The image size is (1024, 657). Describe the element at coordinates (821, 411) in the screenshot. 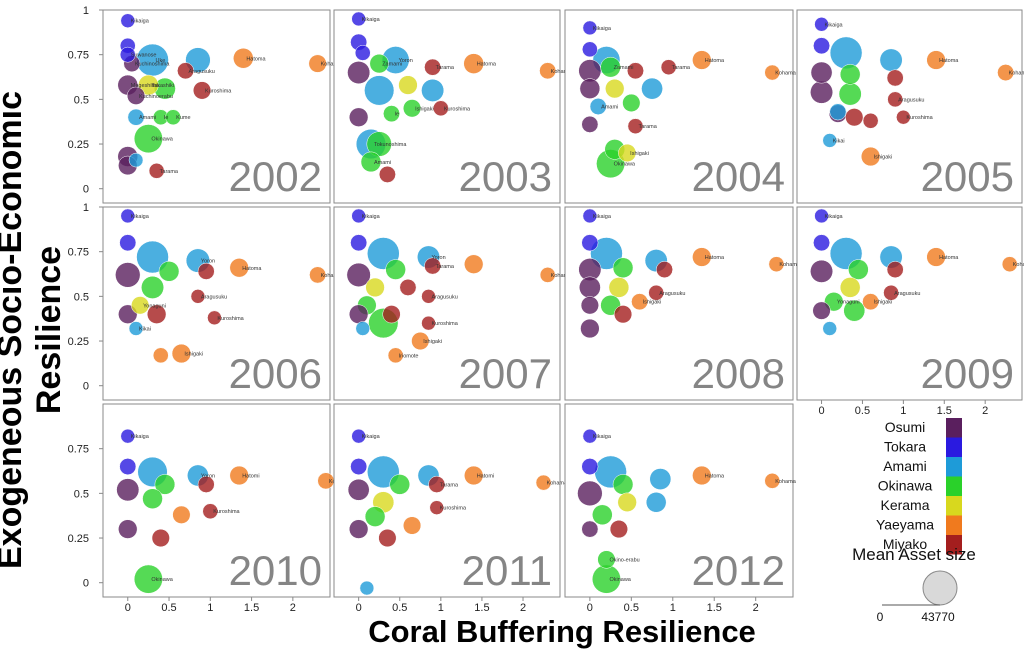

I see `x-tick-label: 0` at that location.